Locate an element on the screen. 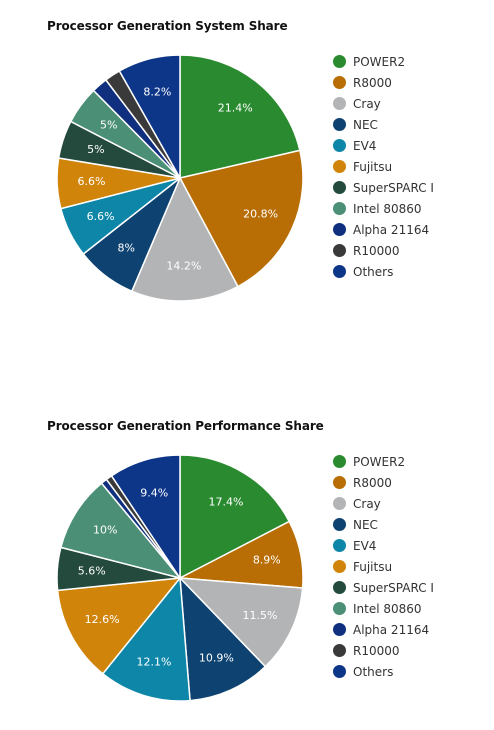 Image resolution: width=494 pixels, height=730 pixels. pie-slice-r8000 is located at coordinates (241, 218).